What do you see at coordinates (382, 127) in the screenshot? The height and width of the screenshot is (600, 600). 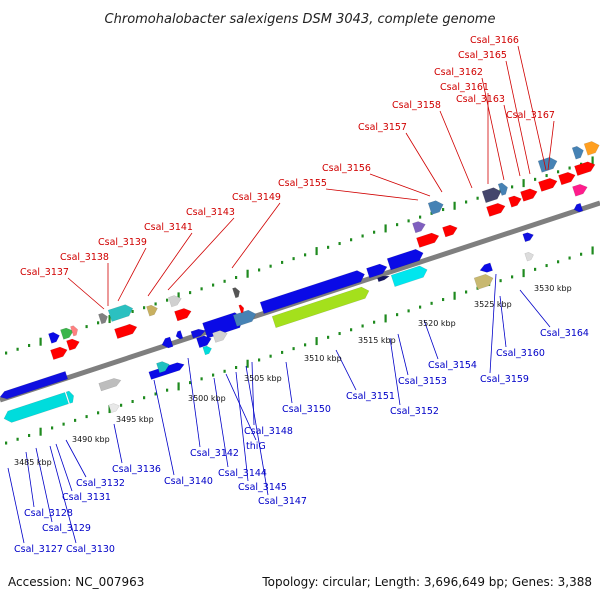 I see `gene-label: Csal_3157` at bounding box center [382, 127].